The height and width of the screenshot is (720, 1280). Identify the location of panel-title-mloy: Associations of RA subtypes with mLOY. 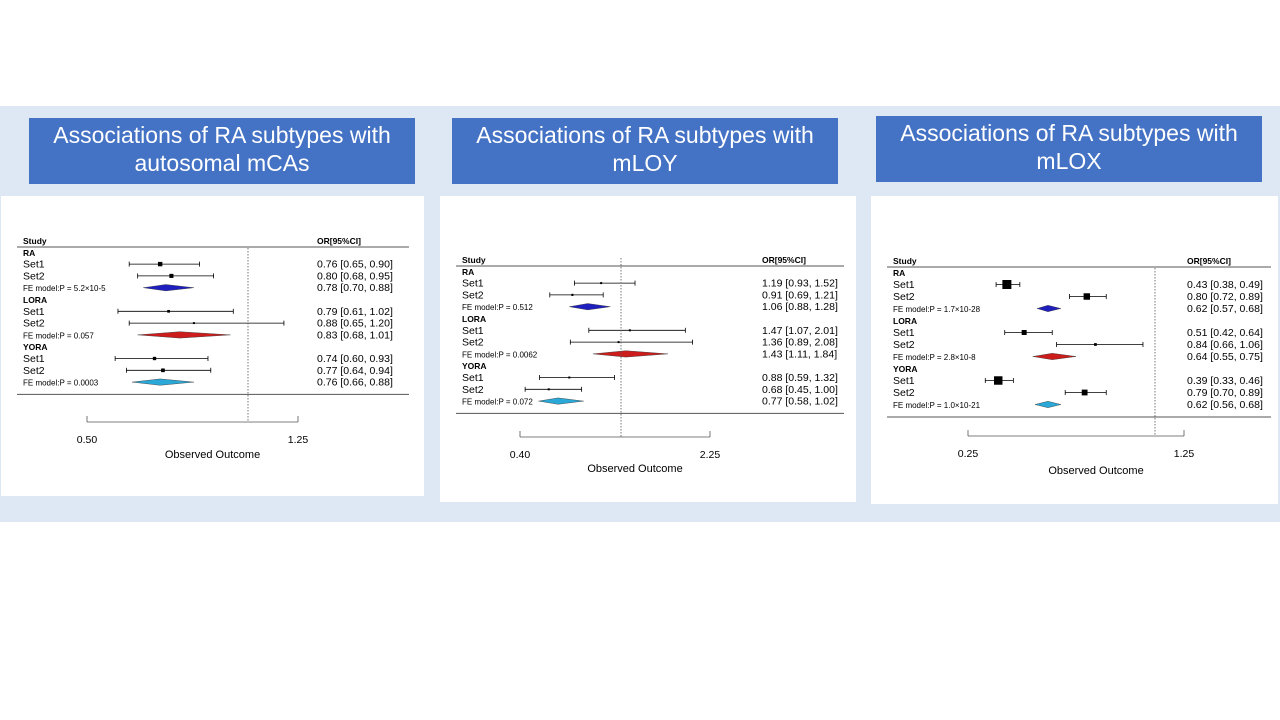
(645, 151).